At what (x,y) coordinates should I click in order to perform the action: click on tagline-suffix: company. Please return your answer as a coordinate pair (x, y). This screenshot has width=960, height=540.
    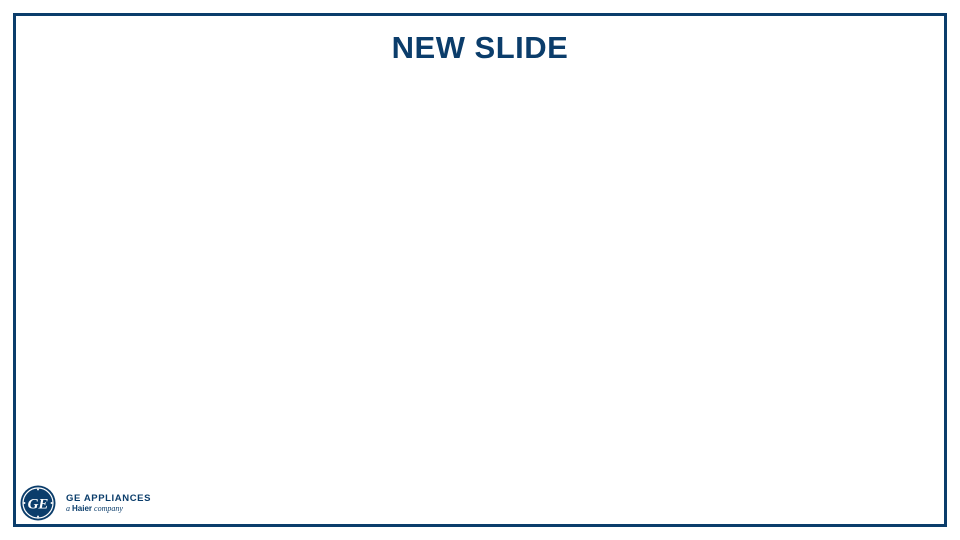
    Looking at the image, I should click on (108, 508).